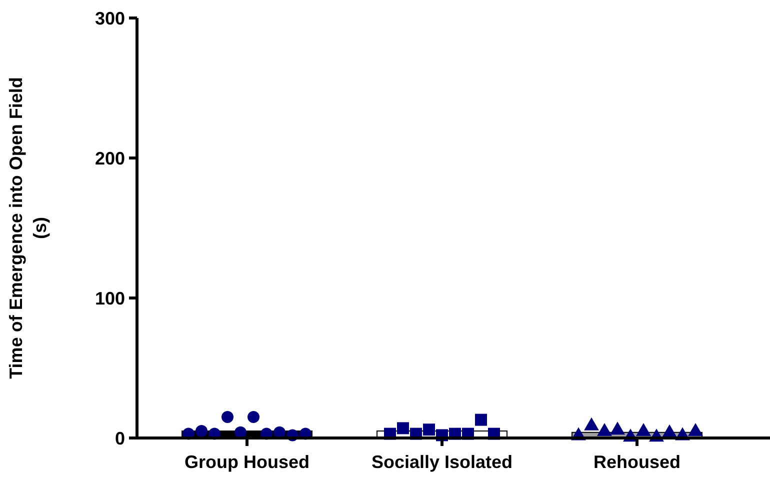 The width and height of the screenshot is (770, 485). I want to click on x-tick-label: Group Housed, so click(247, 462).